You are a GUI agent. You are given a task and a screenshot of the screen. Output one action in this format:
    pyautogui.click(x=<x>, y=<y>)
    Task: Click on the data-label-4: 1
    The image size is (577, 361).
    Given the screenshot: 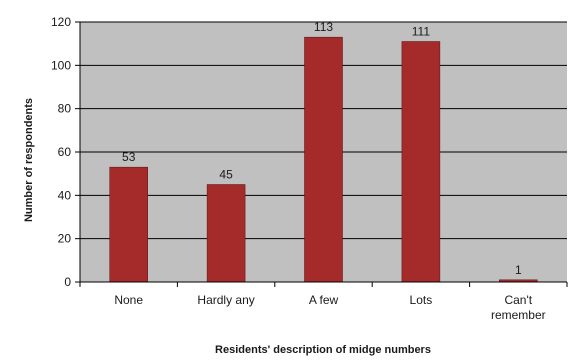 What is the action you would take?
    pyautogui.click(x=518, y=270)
    